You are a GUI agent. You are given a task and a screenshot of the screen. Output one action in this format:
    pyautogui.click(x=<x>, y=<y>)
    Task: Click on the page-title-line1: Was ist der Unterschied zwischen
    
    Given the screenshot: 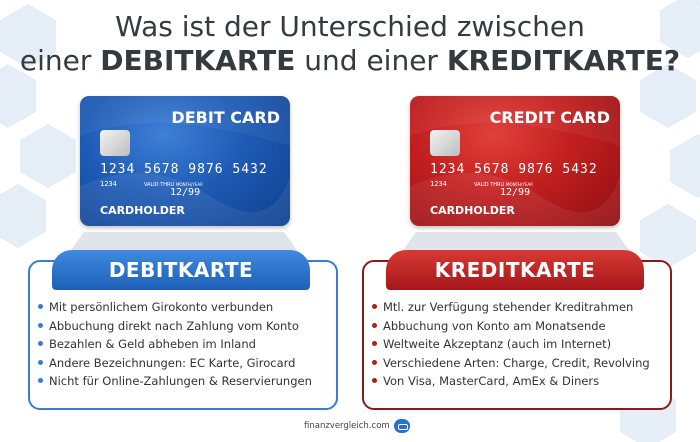 What is the action you would take?
    pyautogui.click(x=350, y=26)
    